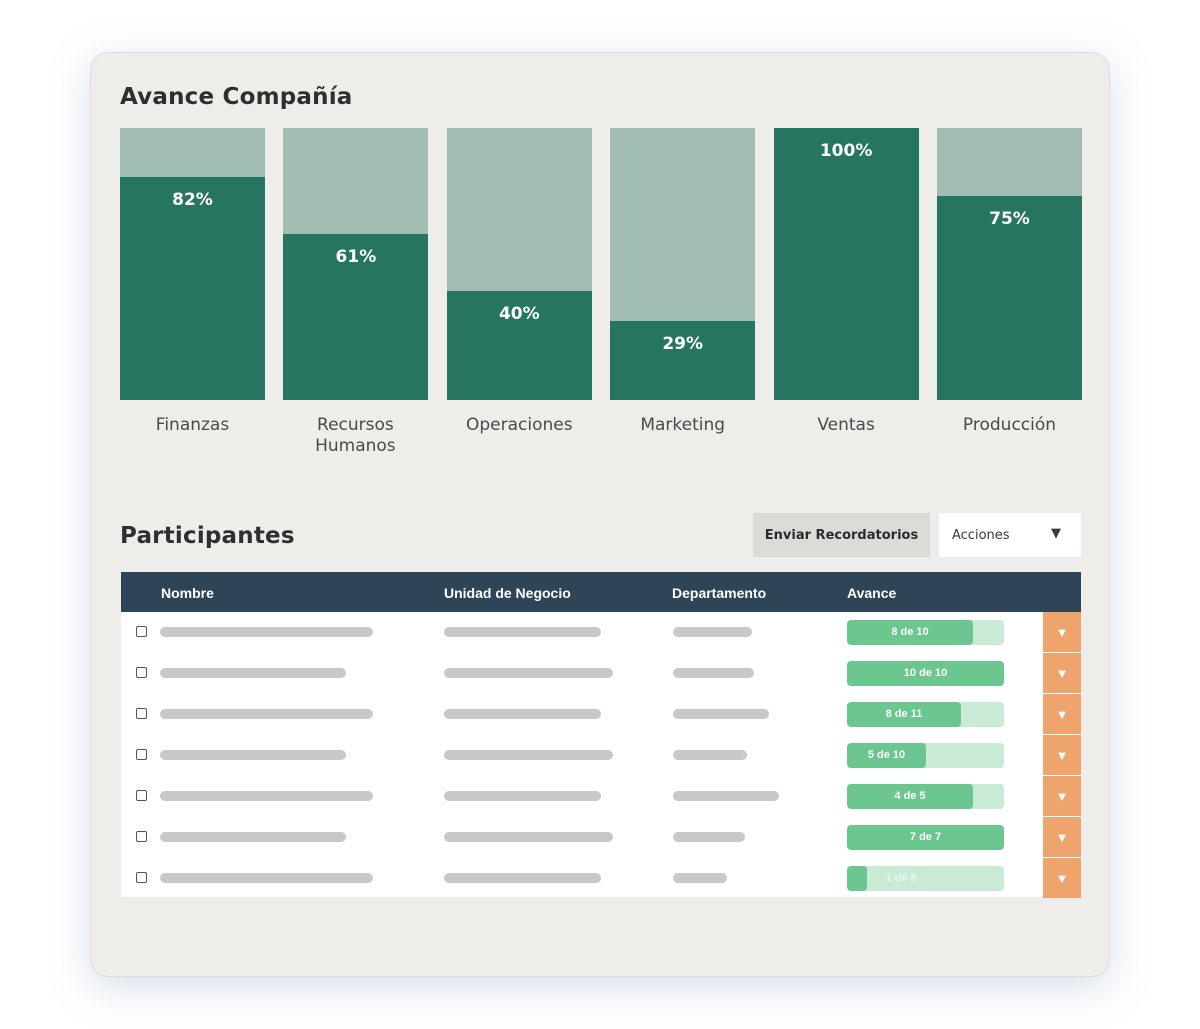  Describe the element at coordinates (601, 878) in the screenshot. I see `table-row: 1 de 8 ▼` at that location.